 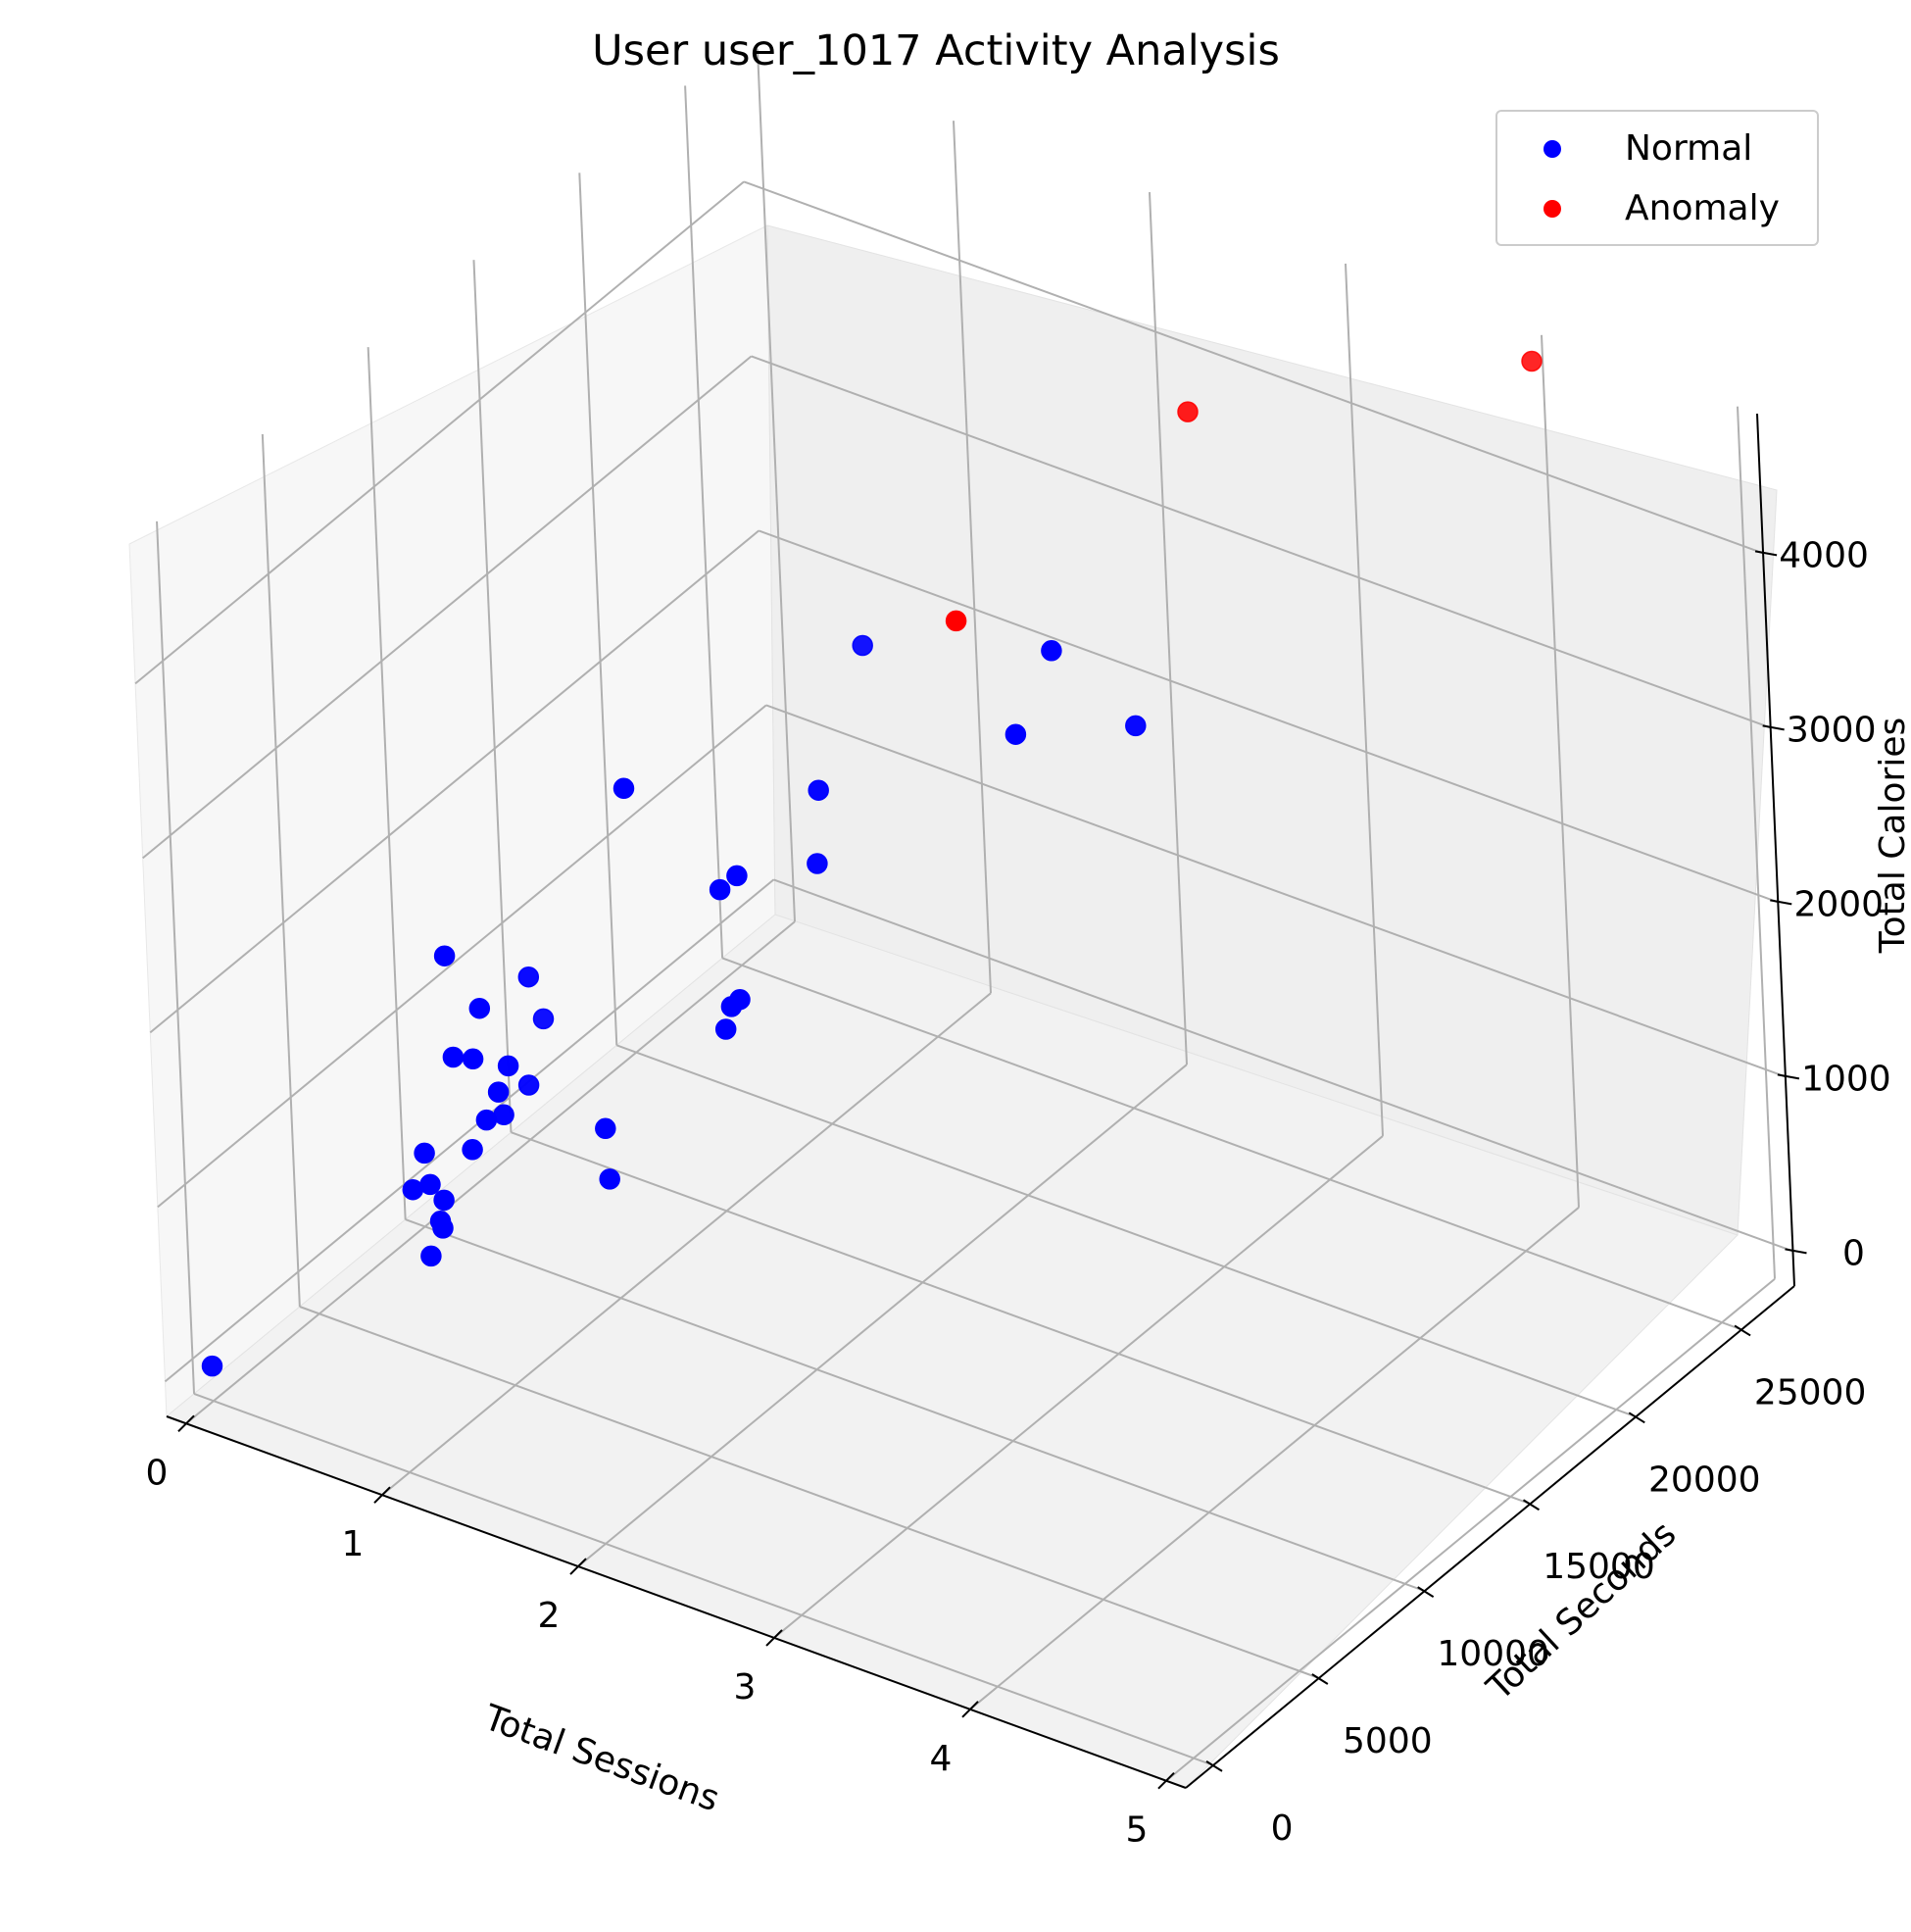 I want to click on y-tick-label: 0, so click(x=1282, y=1828).